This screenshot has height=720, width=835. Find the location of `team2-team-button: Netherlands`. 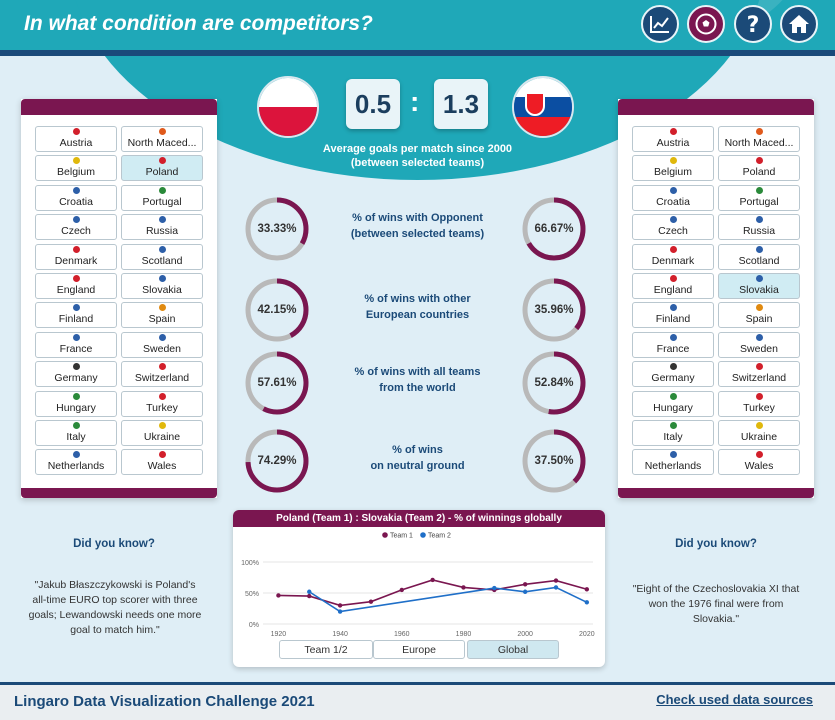

team2-team-button: Netherlands is located at coordinates (673, 462).